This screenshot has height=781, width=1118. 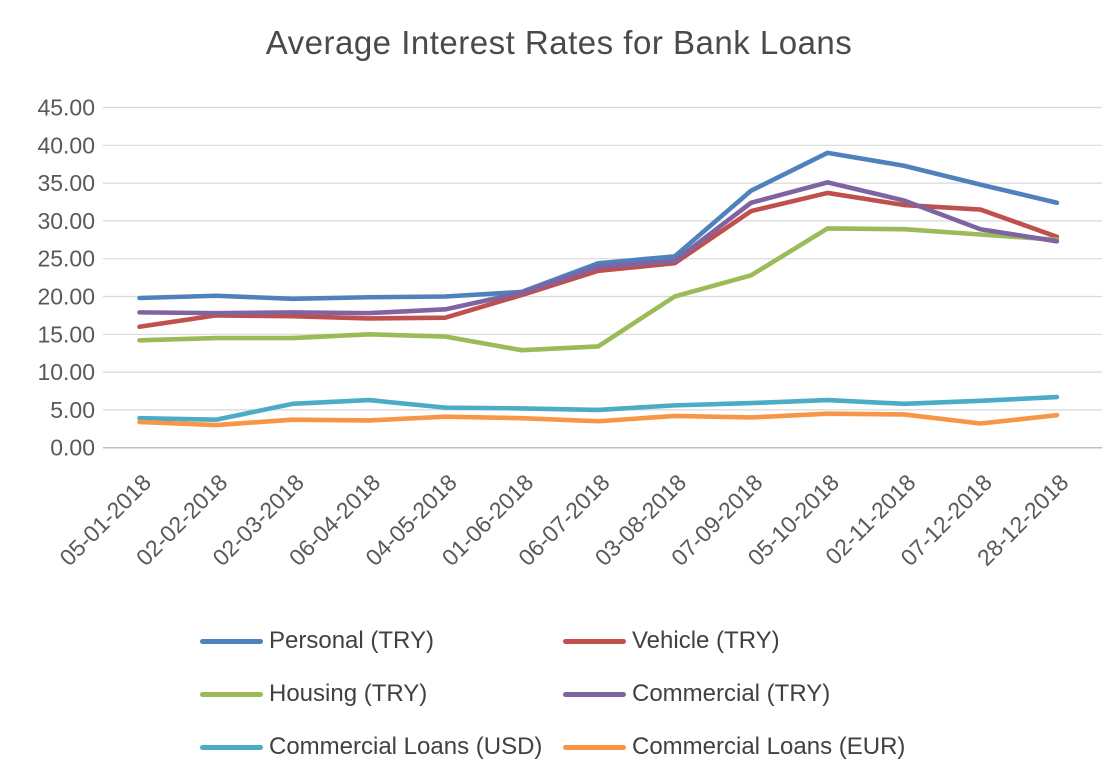 I want to click on series-line-Commercial (TRY), so click(x=598, y=248).